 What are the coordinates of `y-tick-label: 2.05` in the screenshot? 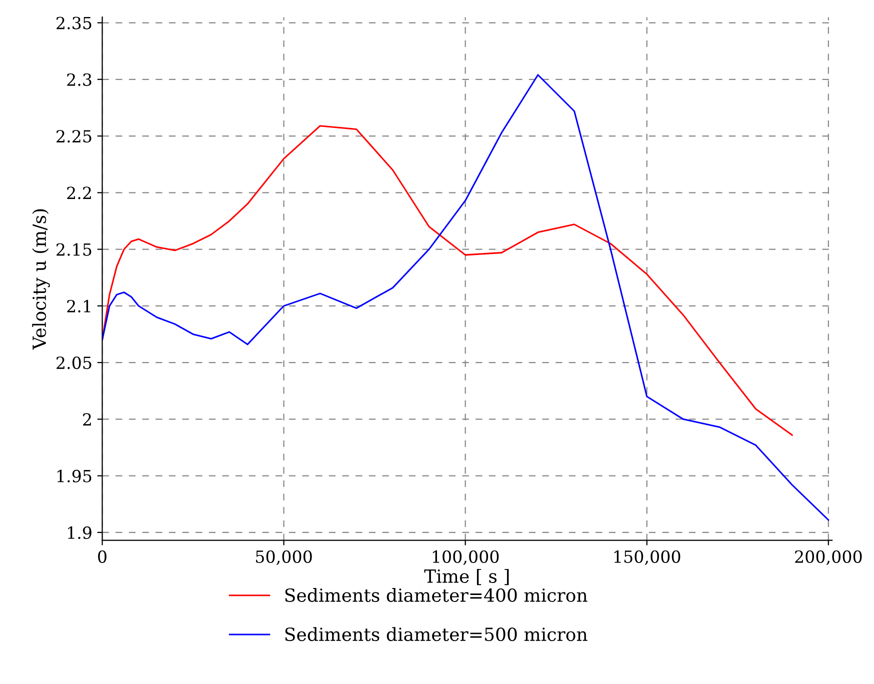 It's located at (74, 363).